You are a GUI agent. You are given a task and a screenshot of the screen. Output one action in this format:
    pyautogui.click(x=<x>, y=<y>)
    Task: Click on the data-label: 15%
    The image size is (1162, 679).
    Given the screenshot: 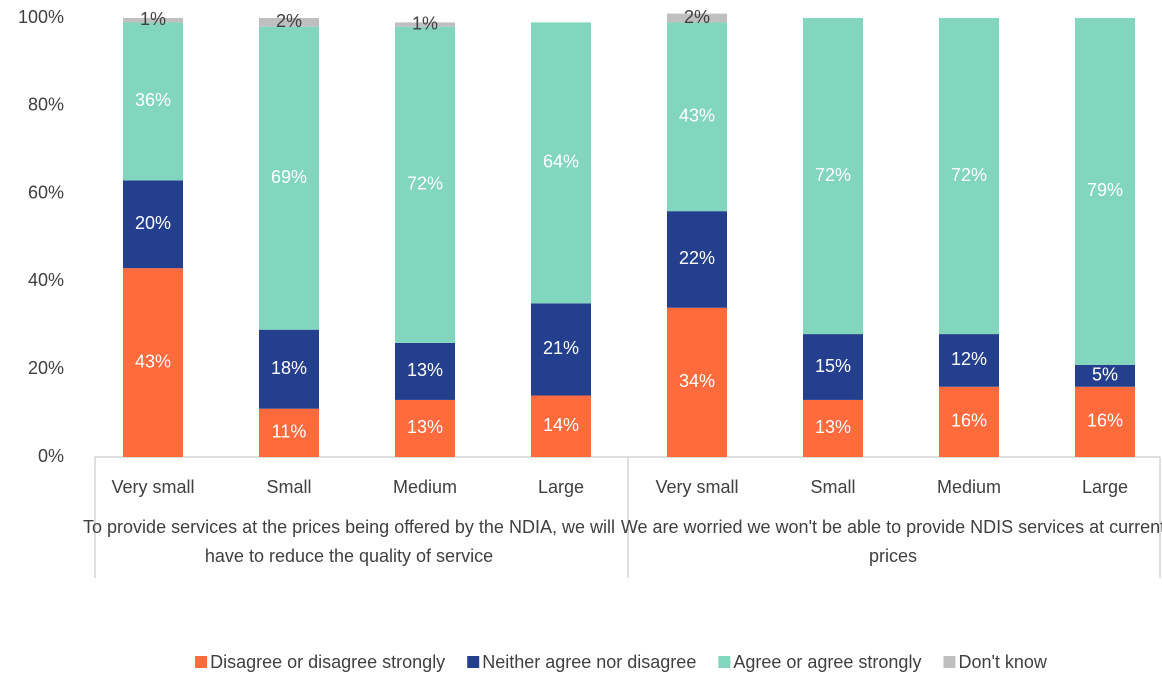 What is the action you would take?
    pyautogui.click(x=833, y=366)
    